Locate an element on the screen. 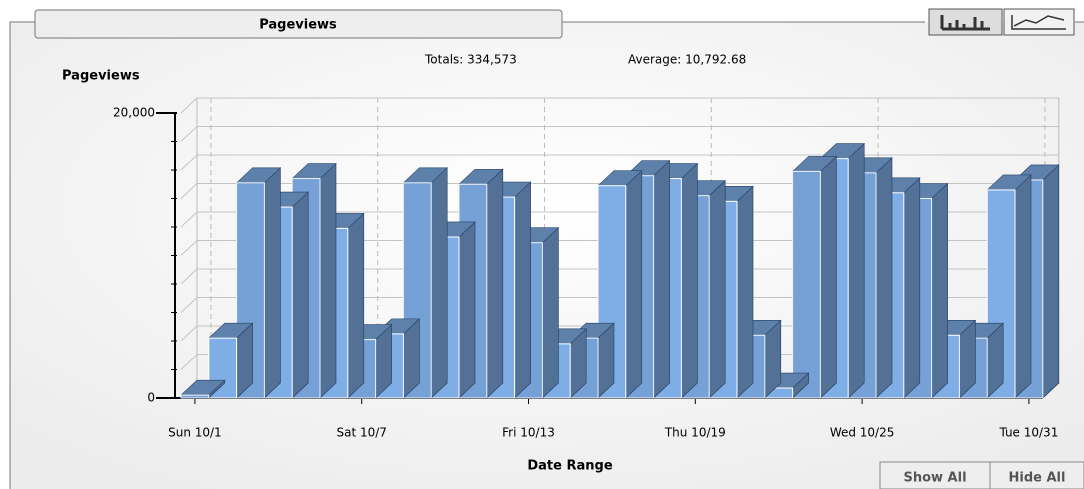  hide-all-button is located at coordinates (1036, 475).